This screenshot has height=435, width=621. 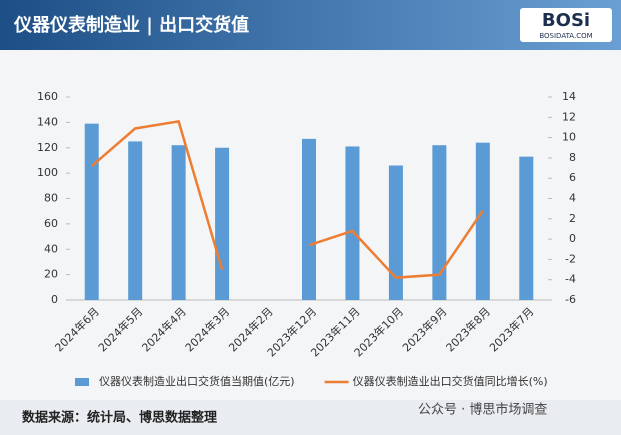 What do you see at coordinates (82, 382) in the screenshot?
I see `legend-swatch` at bounding box center [82, 382].